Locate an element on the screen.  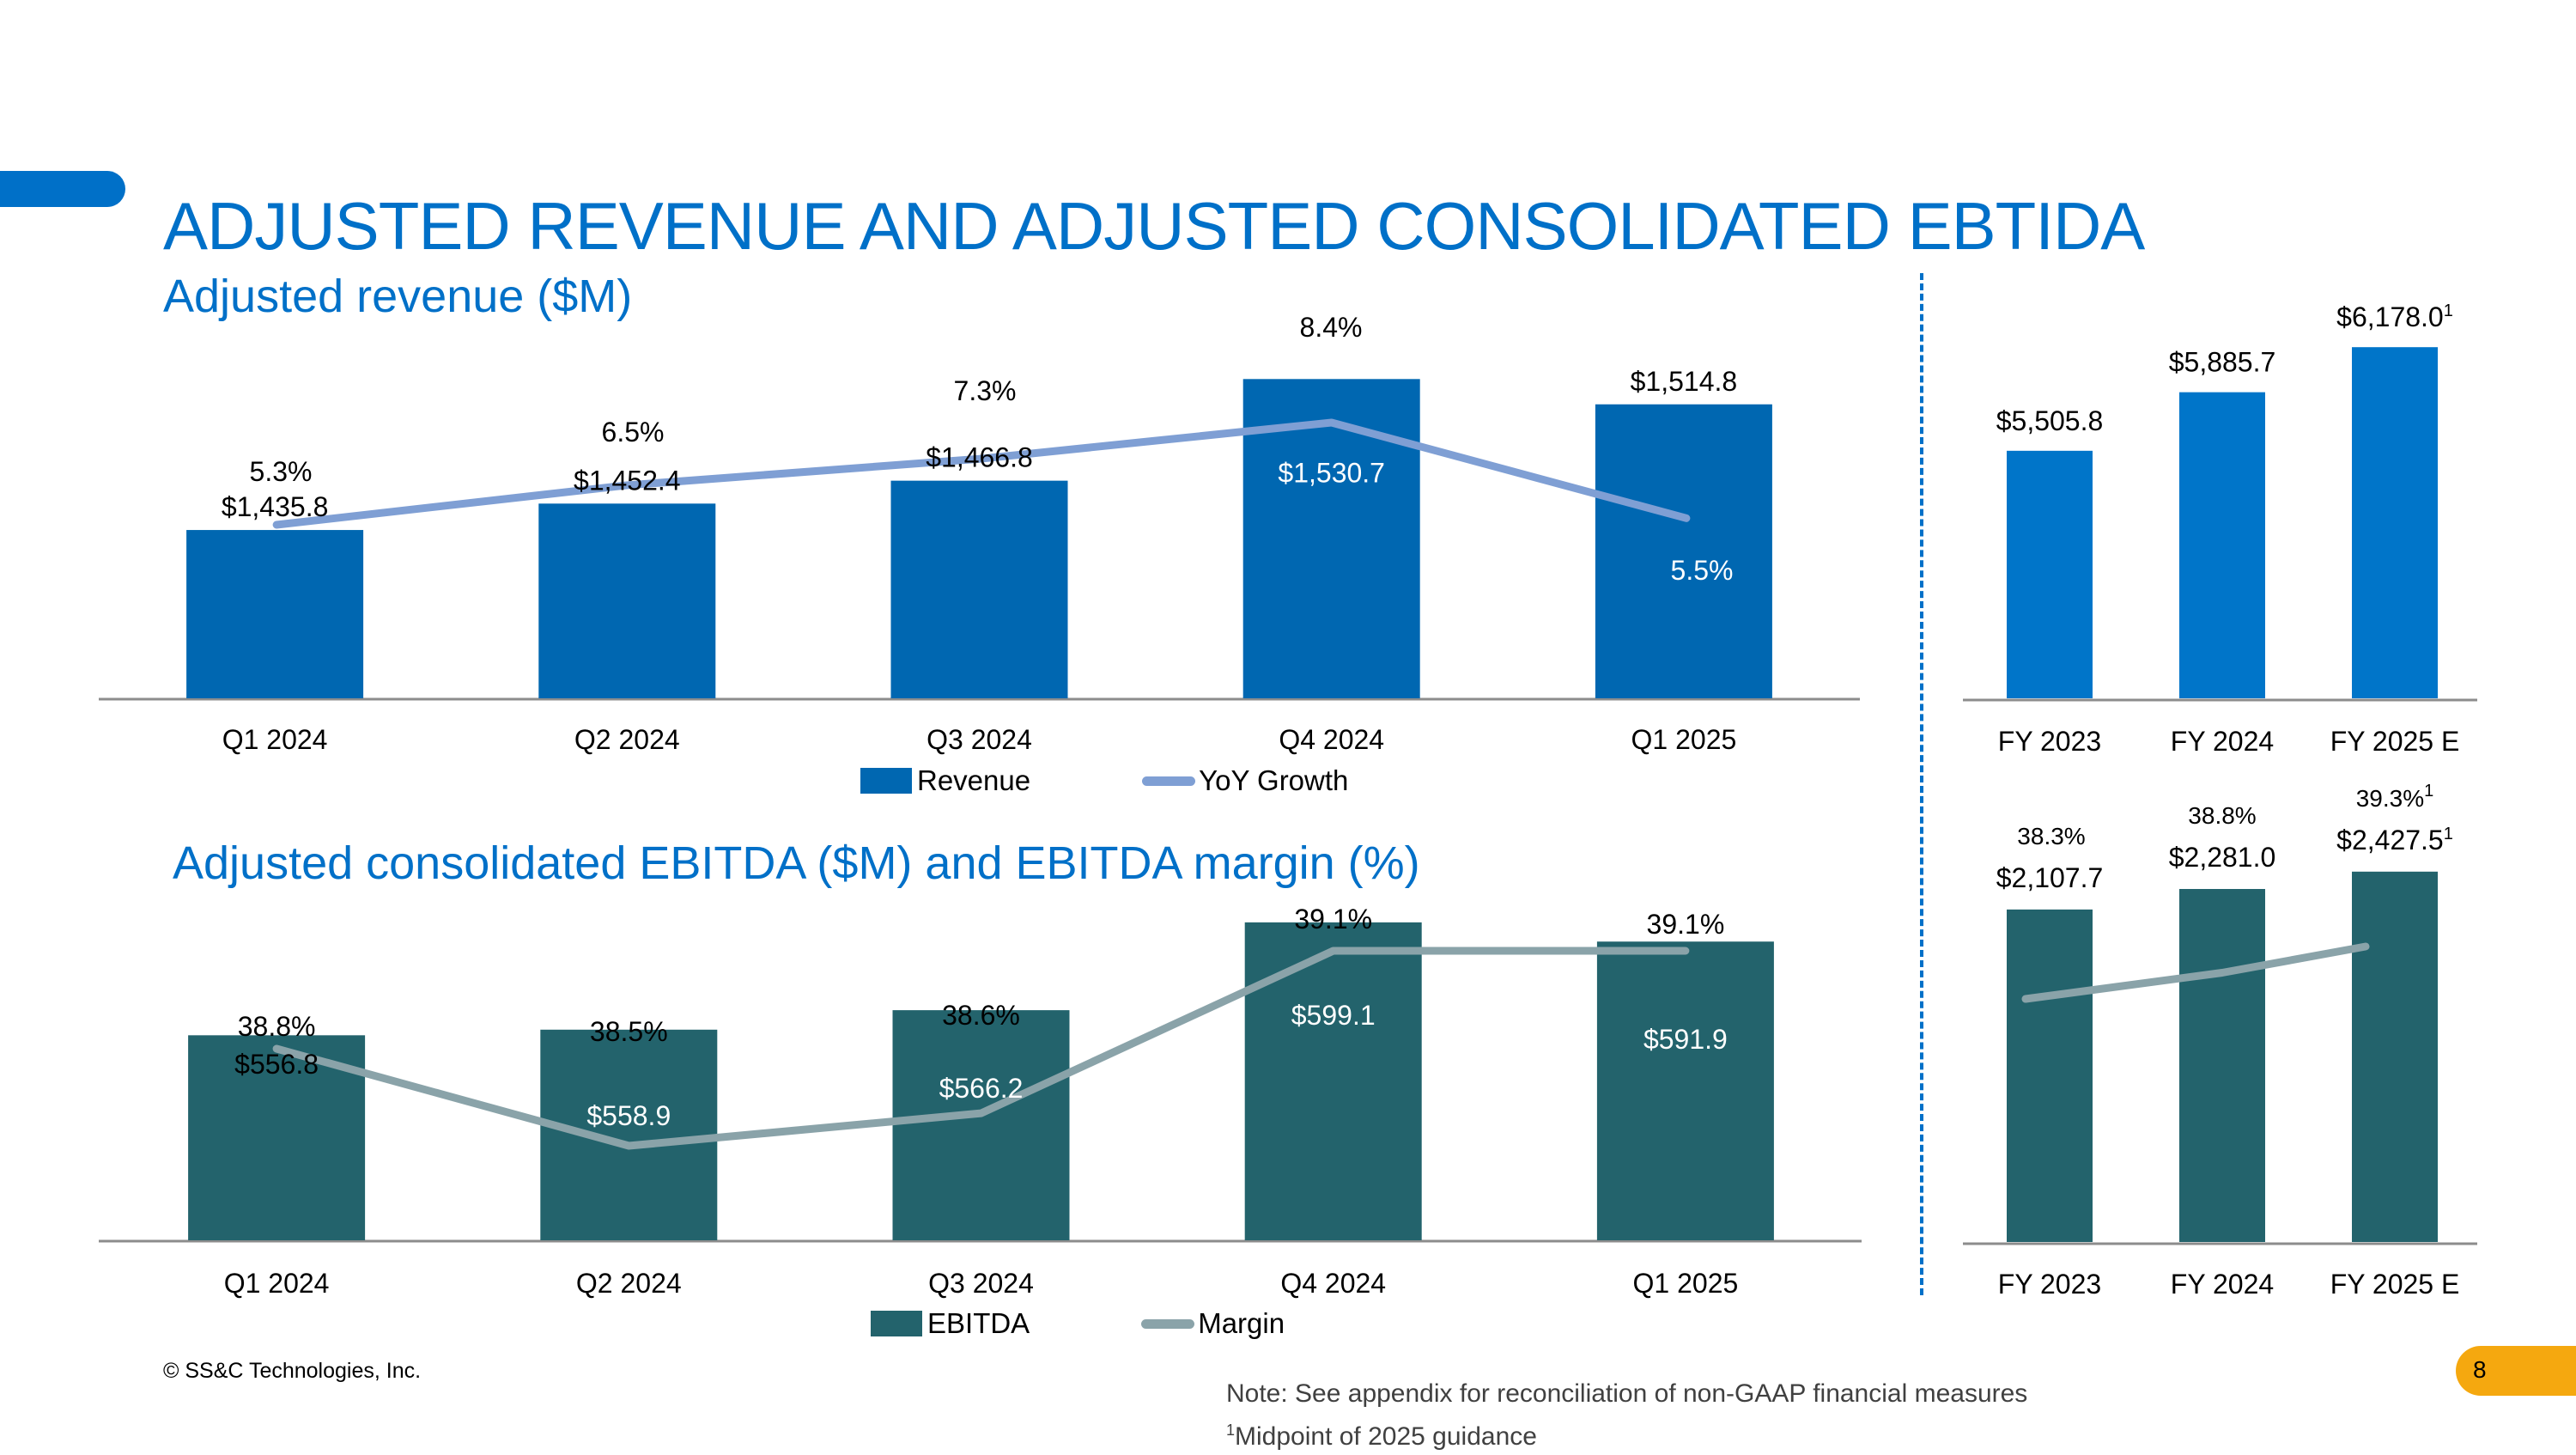
legend-item-yoy-growth: YoY Growth is located at coordinates (1245, 780).